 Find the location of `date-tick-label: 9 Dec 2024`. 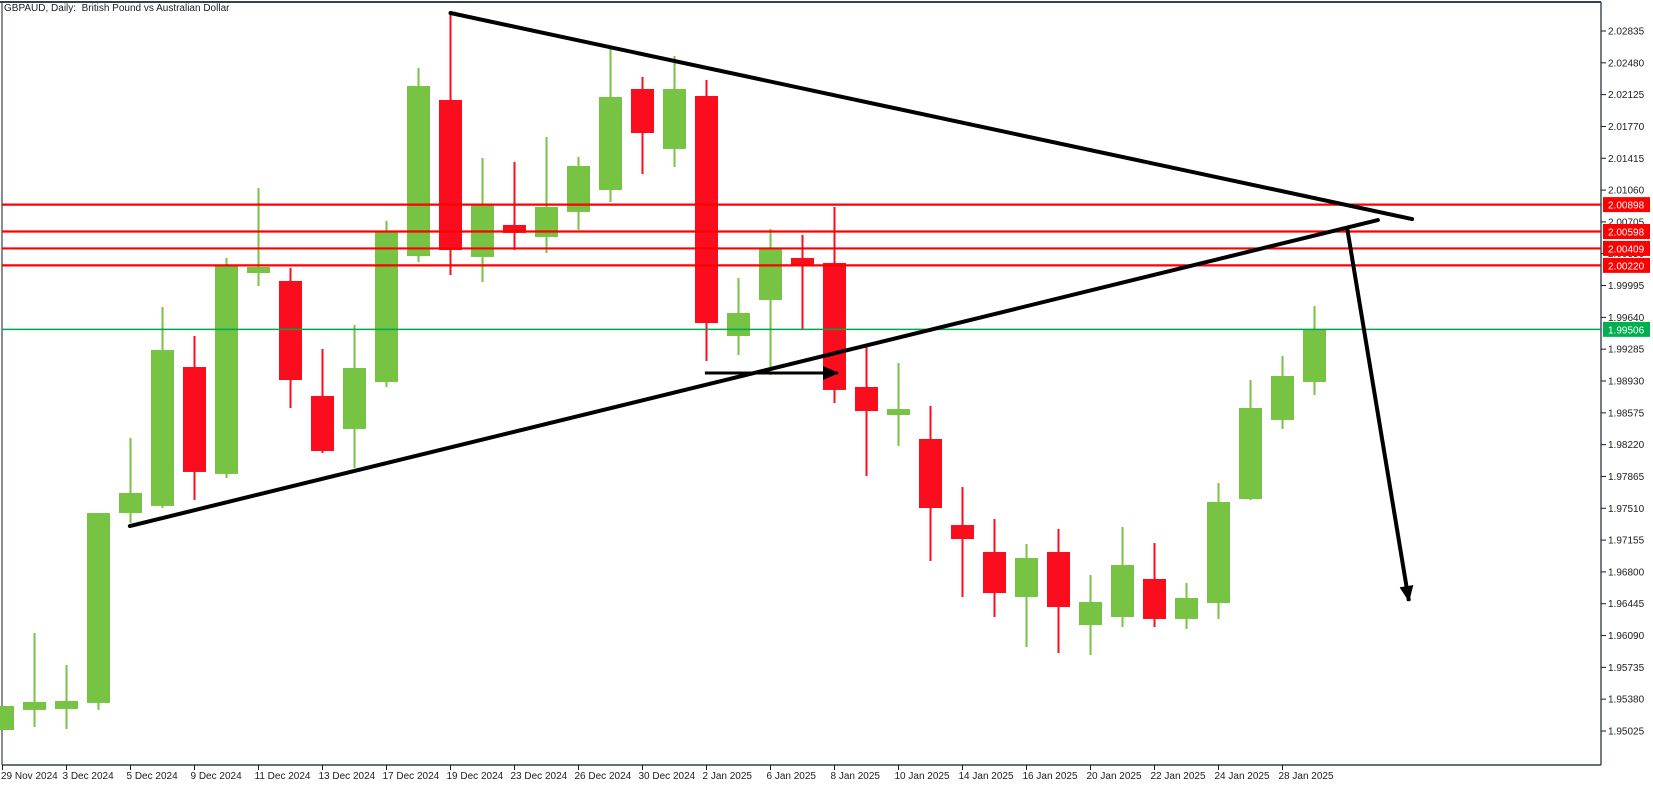

date-tick-label: 9 Dec 2024 is located at coordinates (217, 776).